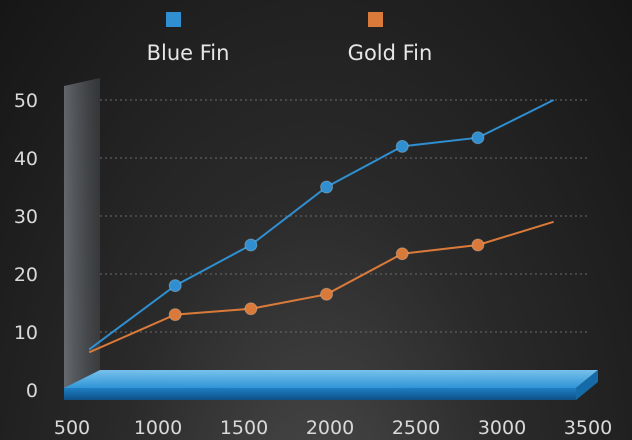 This screenshot has height=440, width=632. Describe the element at coordinates (32, 391) in the screenshot. I see `y-tick-label: 0` at that location.